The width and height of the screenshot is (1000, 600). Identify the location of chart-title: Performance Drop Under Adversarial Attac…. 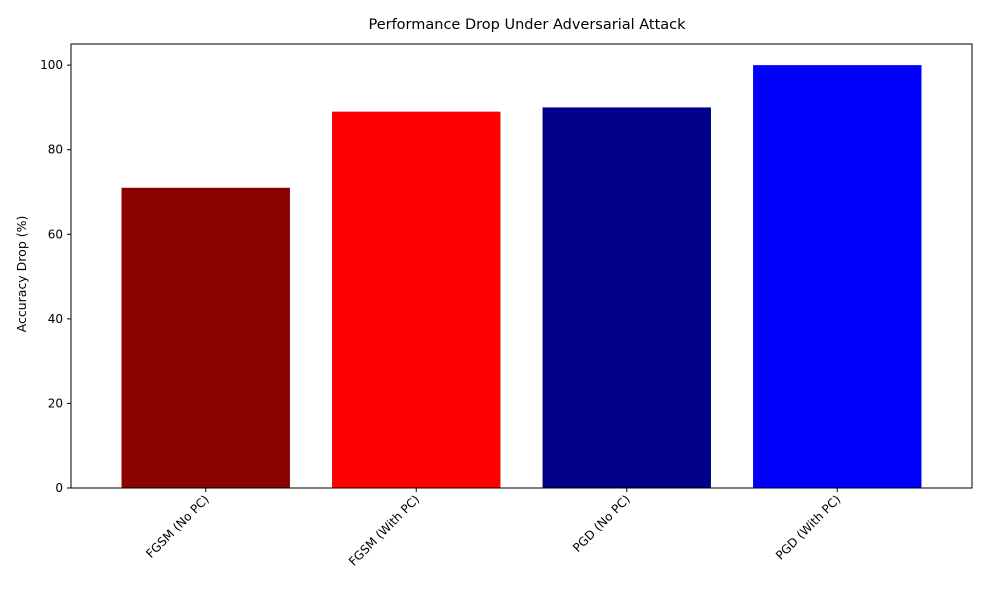
(527, 25).